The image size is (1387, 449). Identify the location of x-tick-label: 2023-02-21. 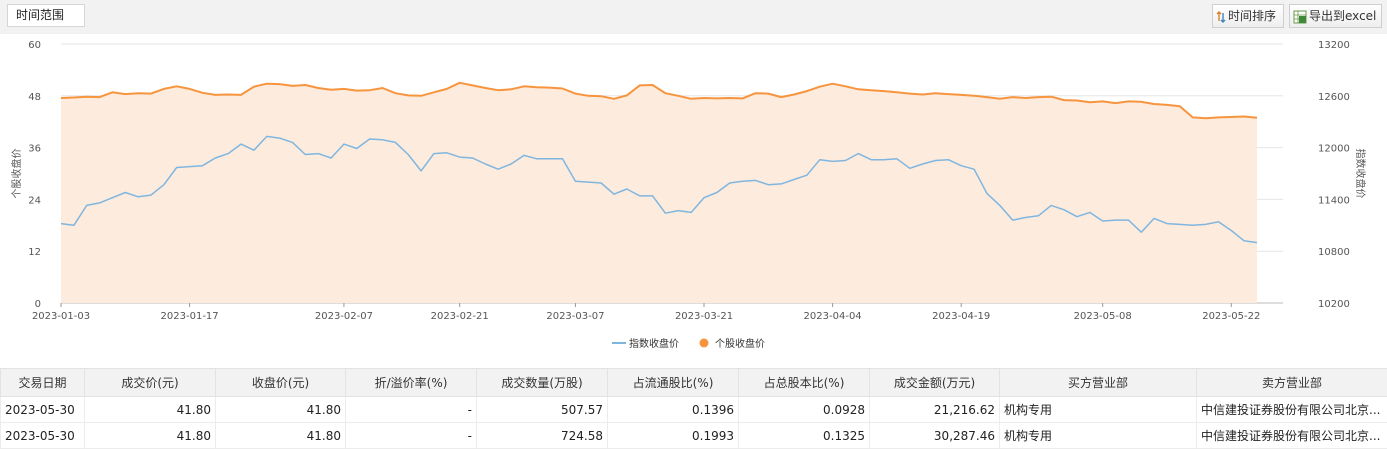
(460, 316).